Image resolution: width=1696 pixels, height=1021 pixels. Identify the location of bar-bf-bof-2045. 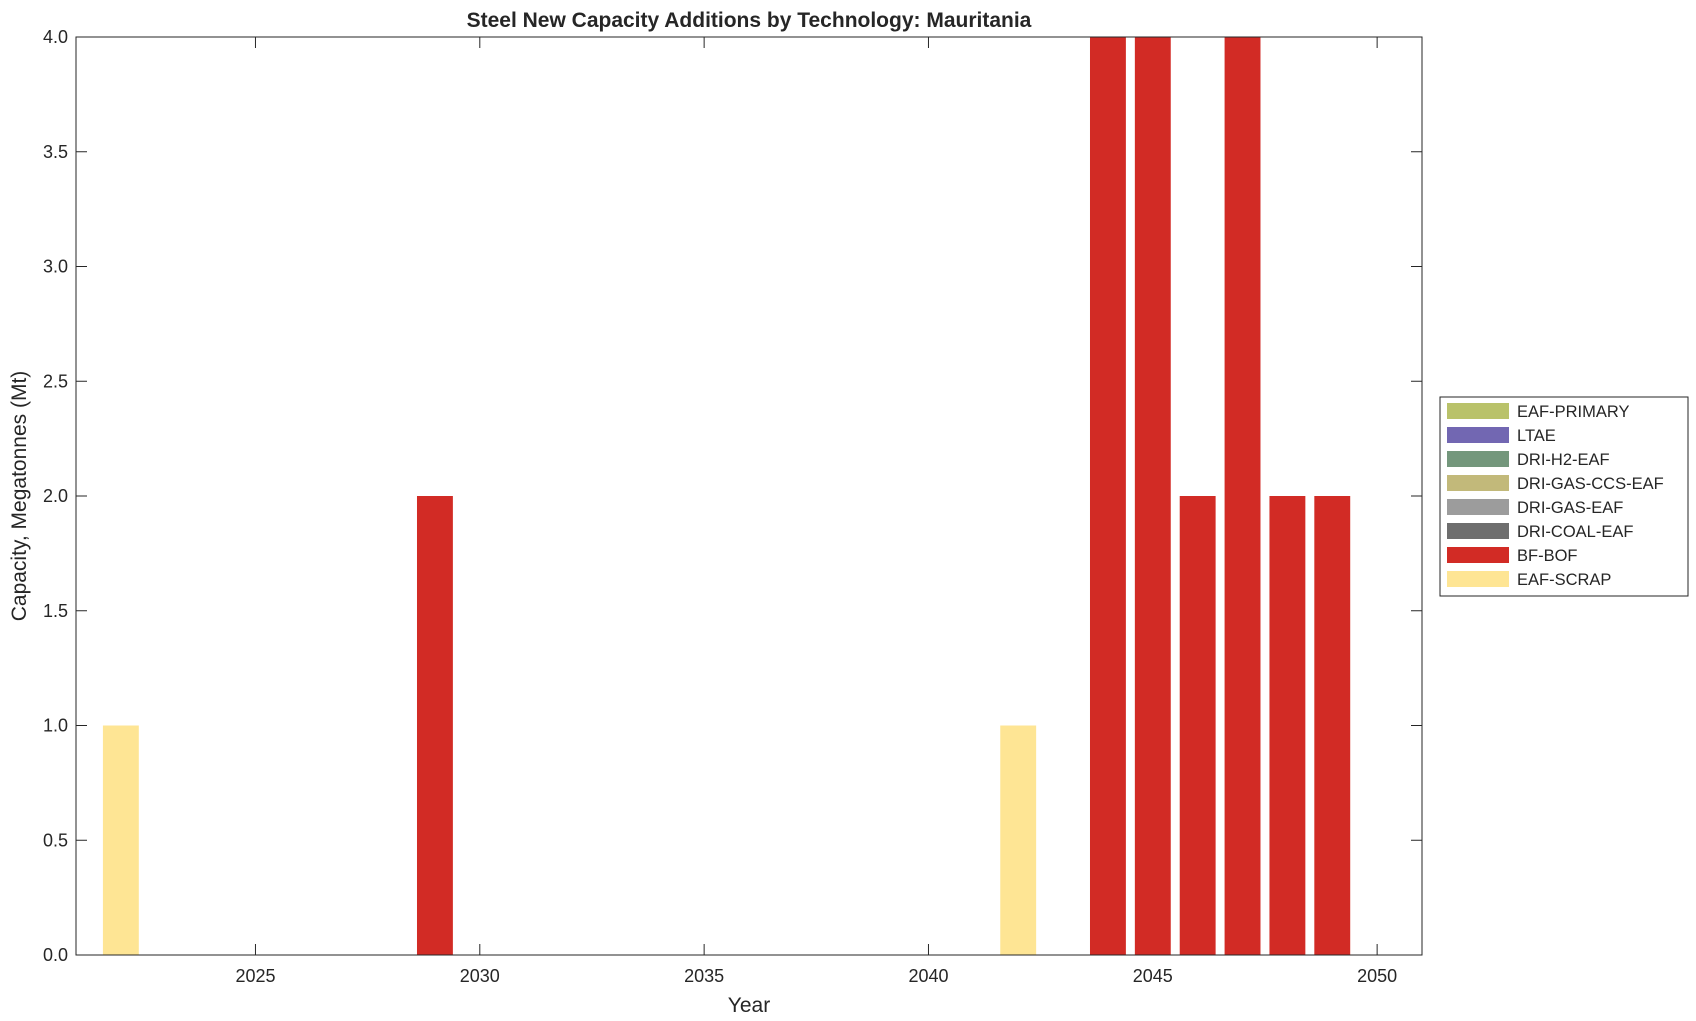
(1152, 496).